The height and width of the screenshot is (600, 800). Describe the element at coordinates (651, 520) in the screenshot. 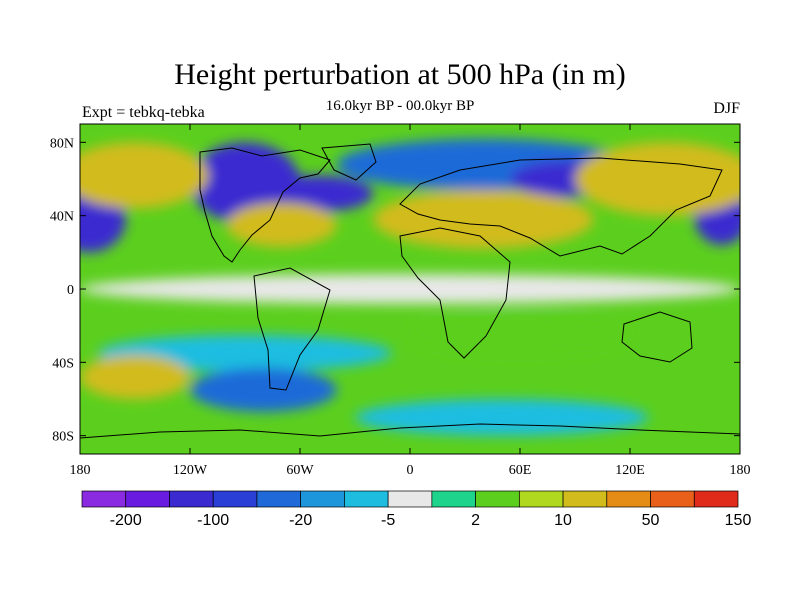

I see `colorbar-label: 50` at that location.